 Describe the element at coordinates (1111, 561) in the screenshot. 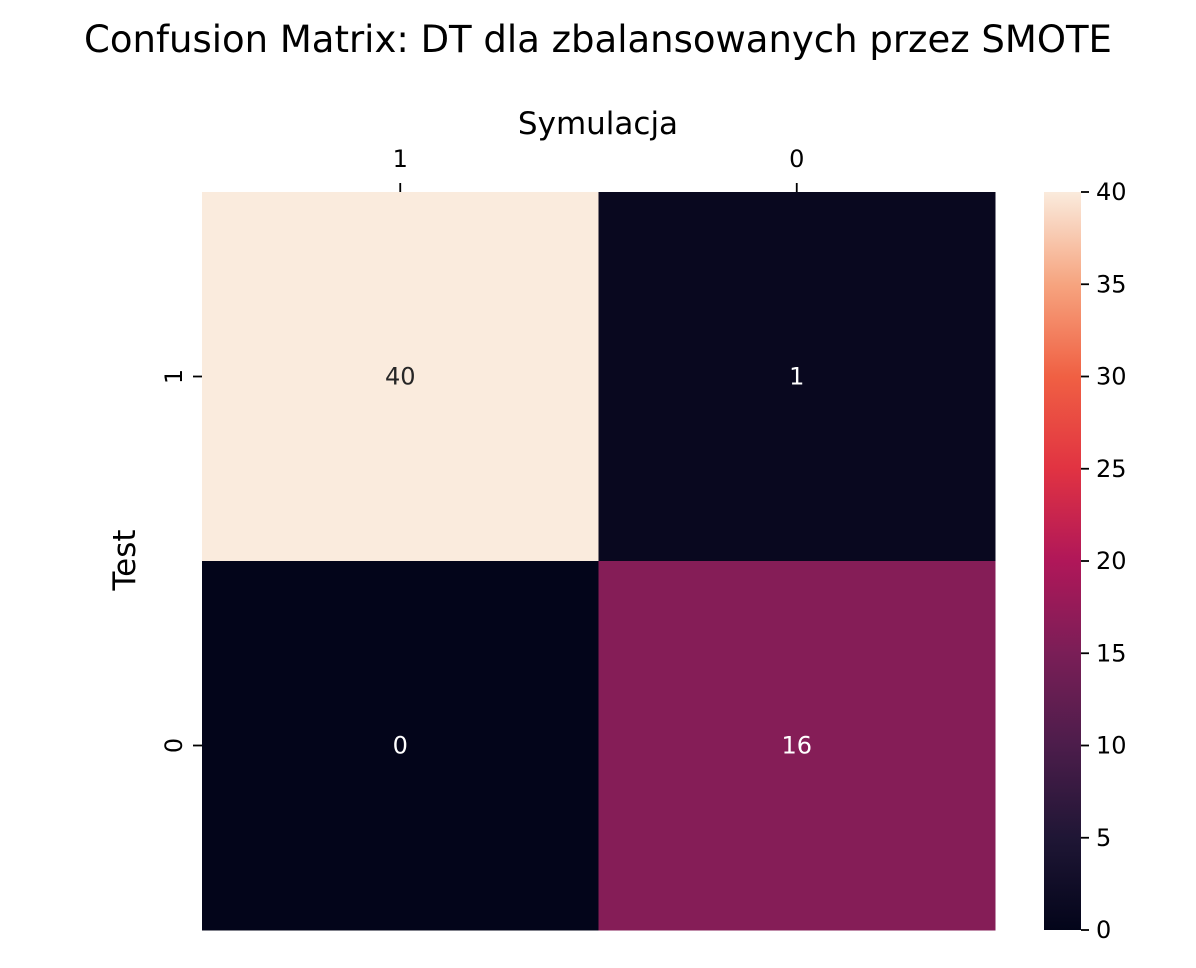

I see `colorbar-tick-label: 20` at that location.